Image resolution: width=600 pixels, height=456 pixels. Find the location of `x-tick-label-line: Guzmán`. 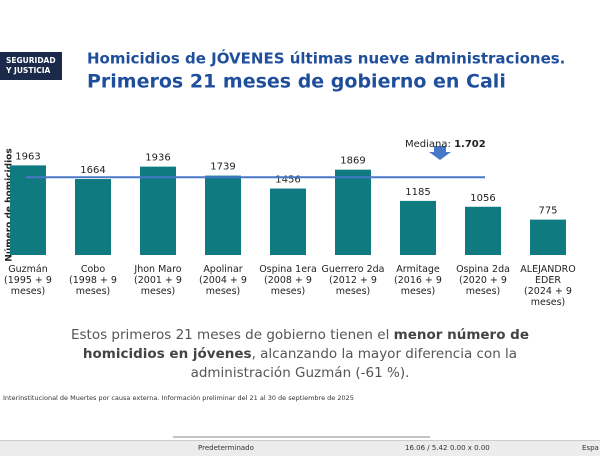

x-tick-label-line: Guzmán is located at coordinates (27, 269).